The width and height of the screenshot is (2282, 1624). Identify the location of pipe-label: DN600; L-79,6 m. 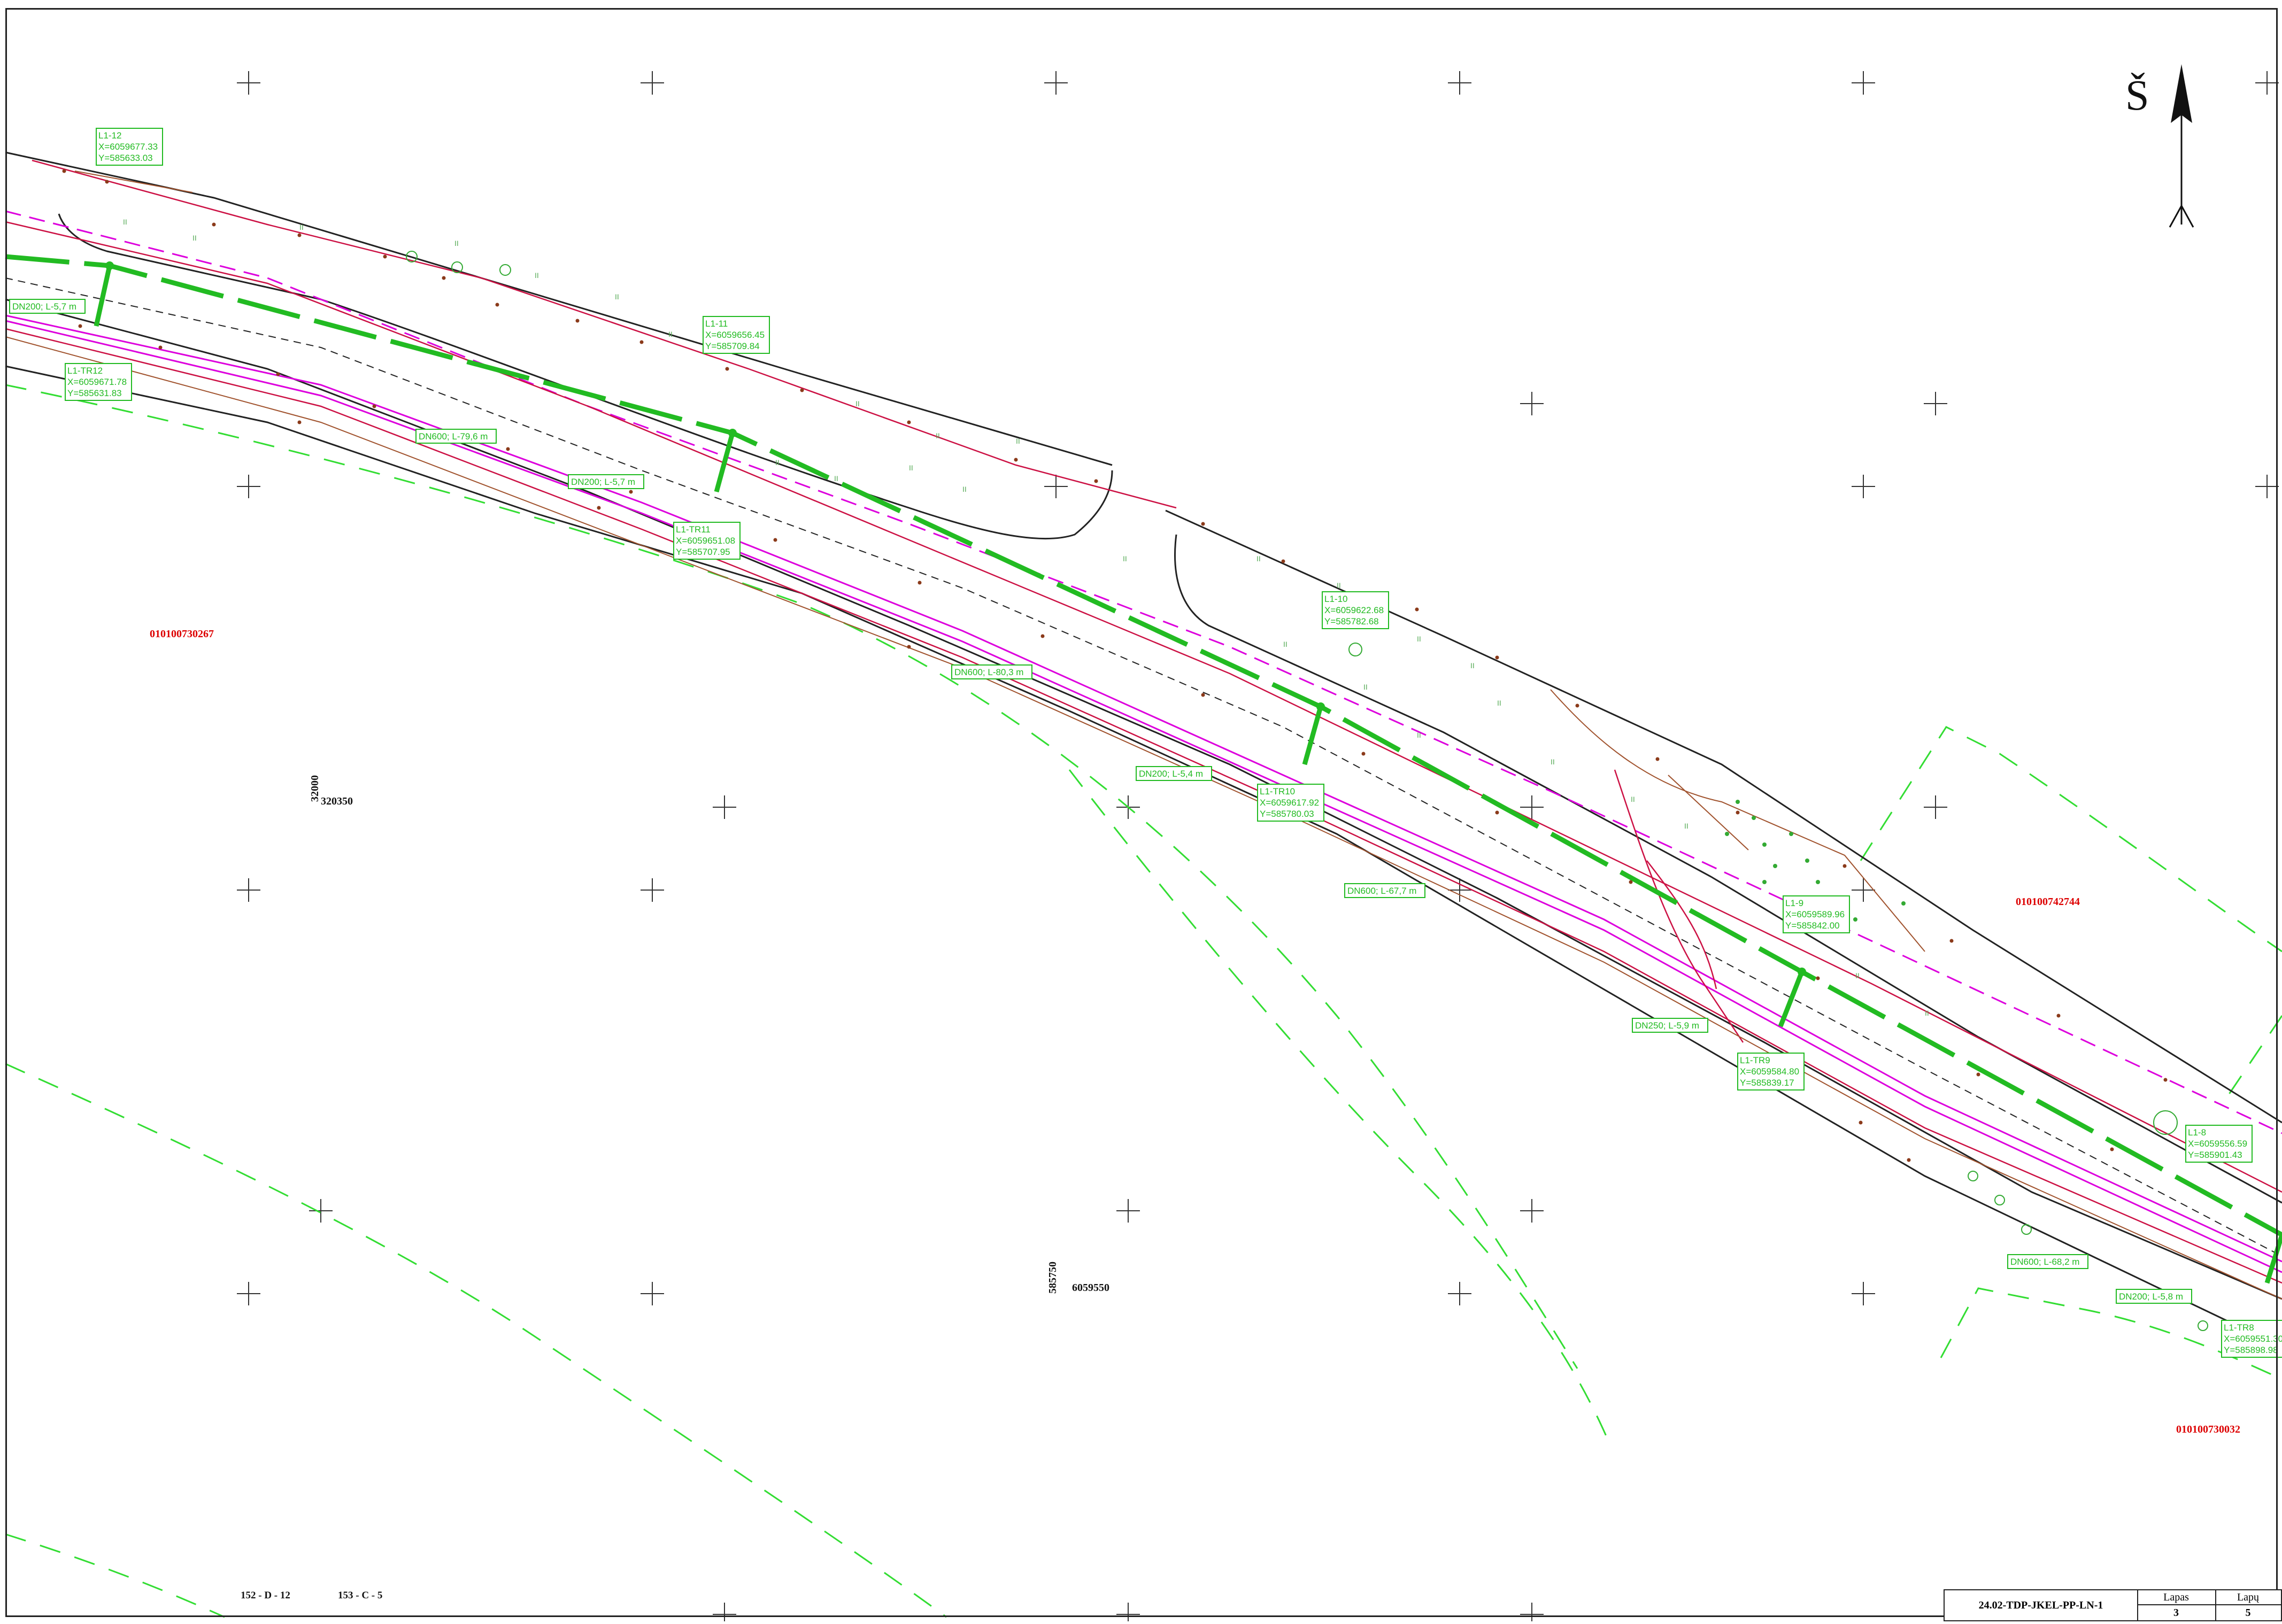
(456, 436).